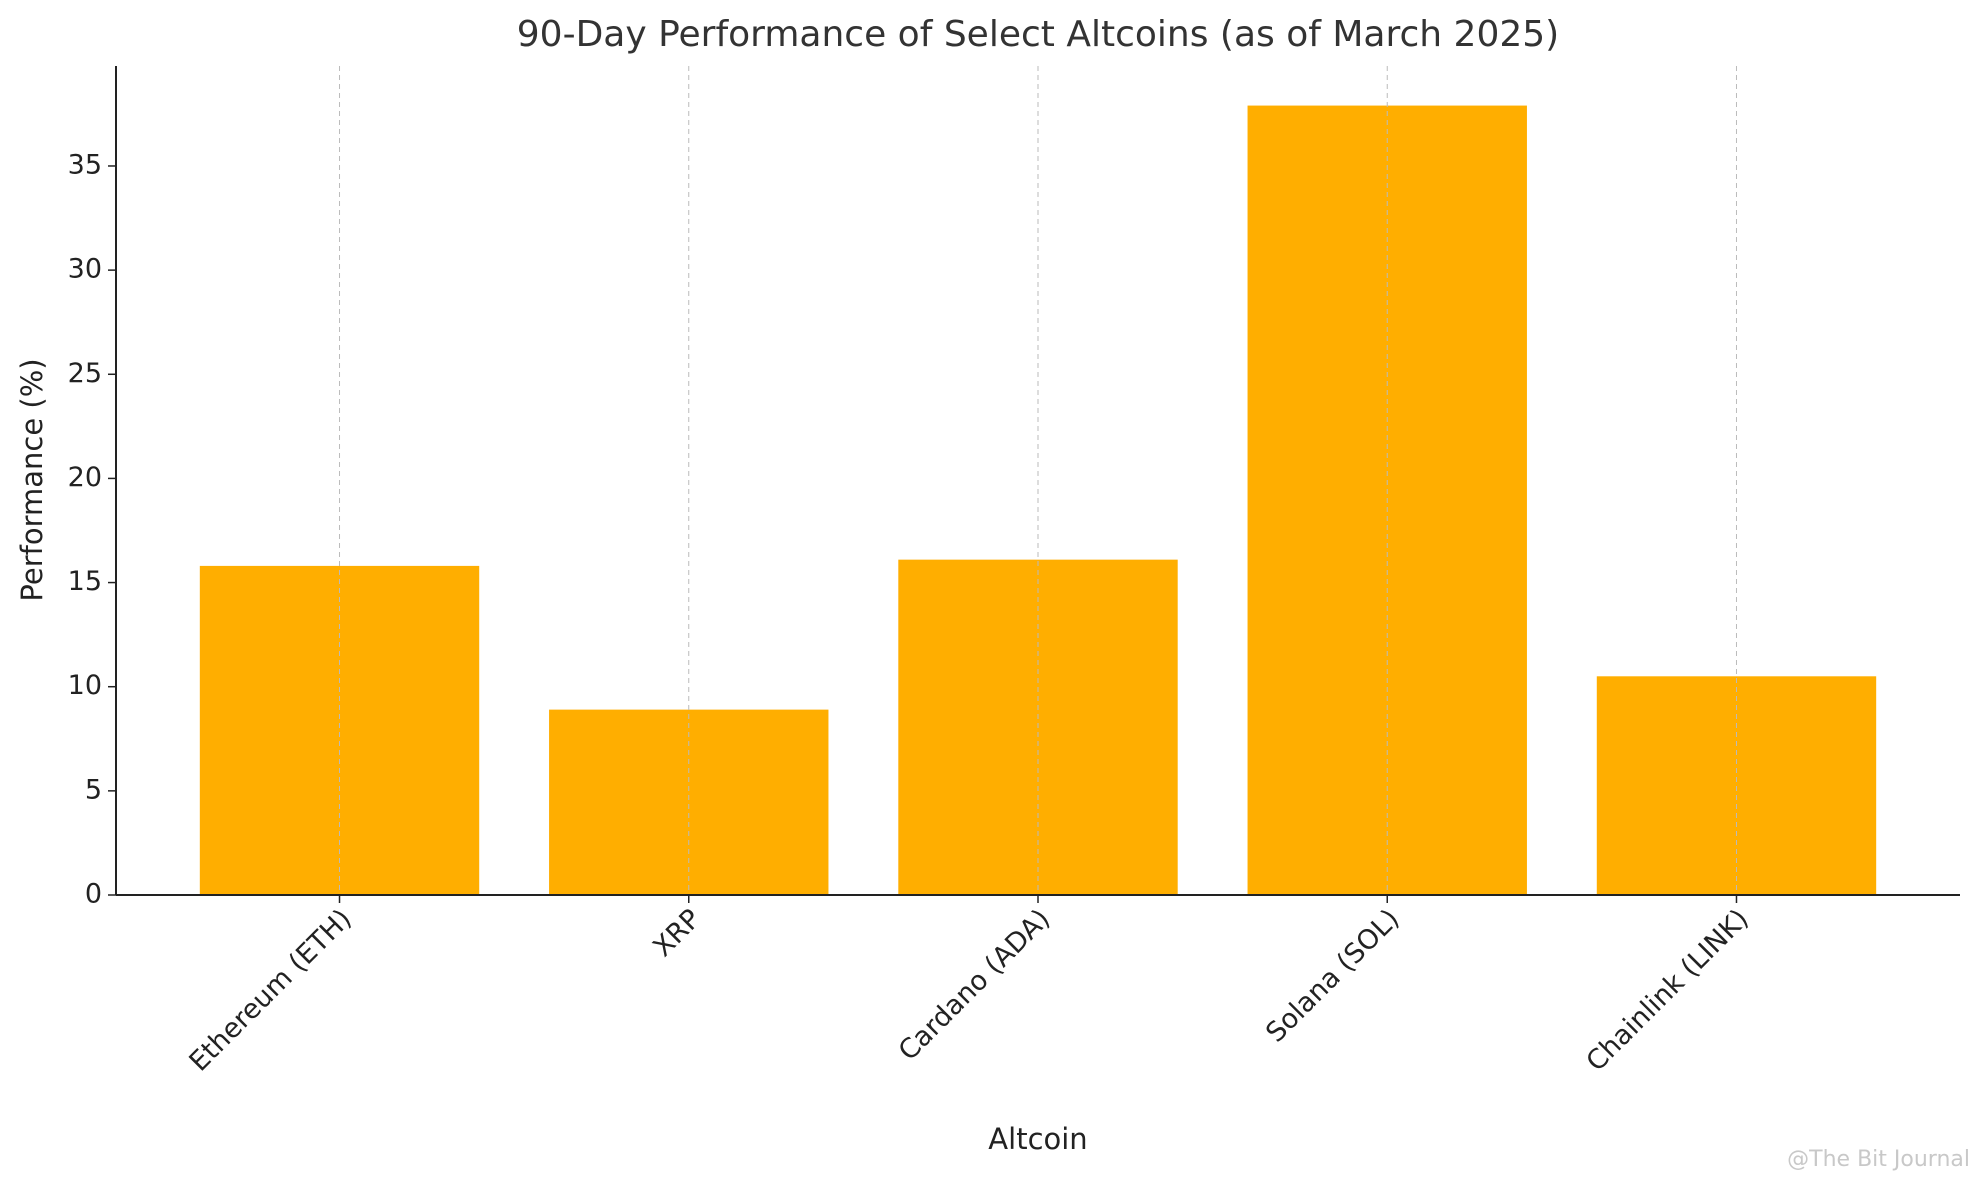  What do you see at coordinates (85, 164) in the screenshot?
I see `y-tick-label: 35` at bounding box center [85, 164].